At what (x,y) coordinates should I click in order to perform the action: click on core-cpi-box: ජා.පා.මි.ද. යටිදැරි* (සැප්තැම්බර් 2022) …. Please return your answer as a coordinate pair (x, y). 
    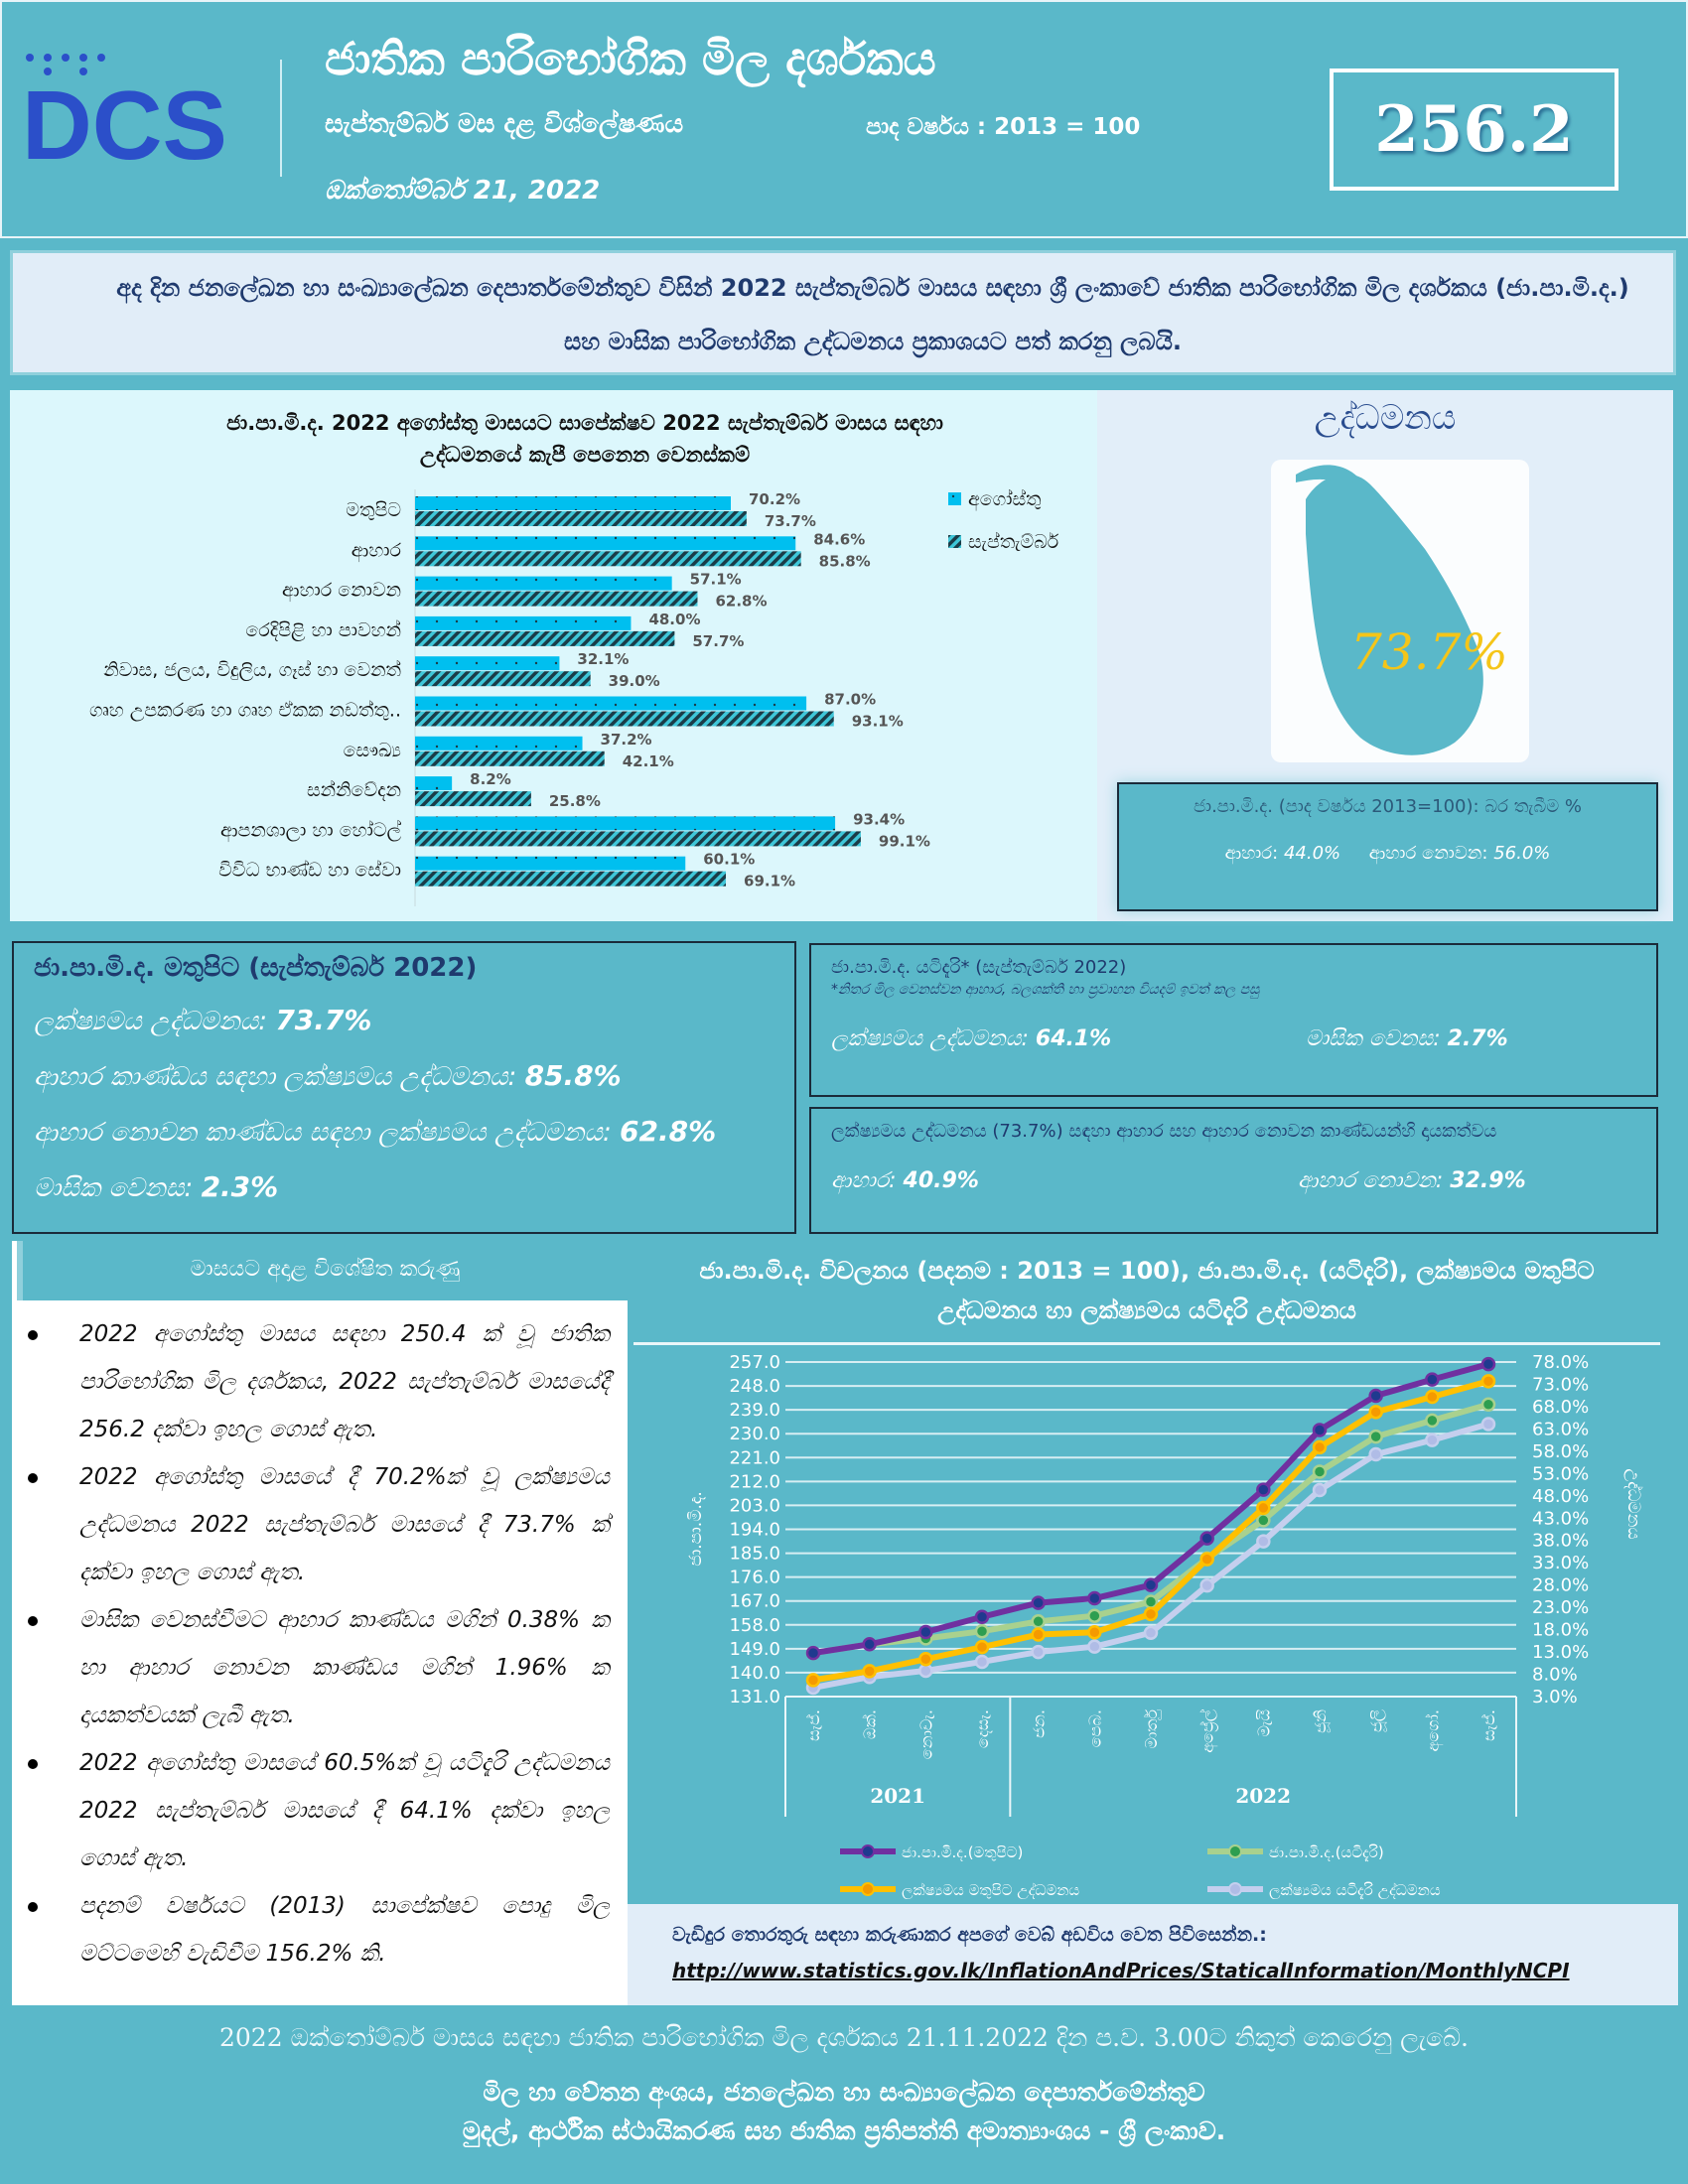
    Looking at the image, I should click on (1233, 1020).